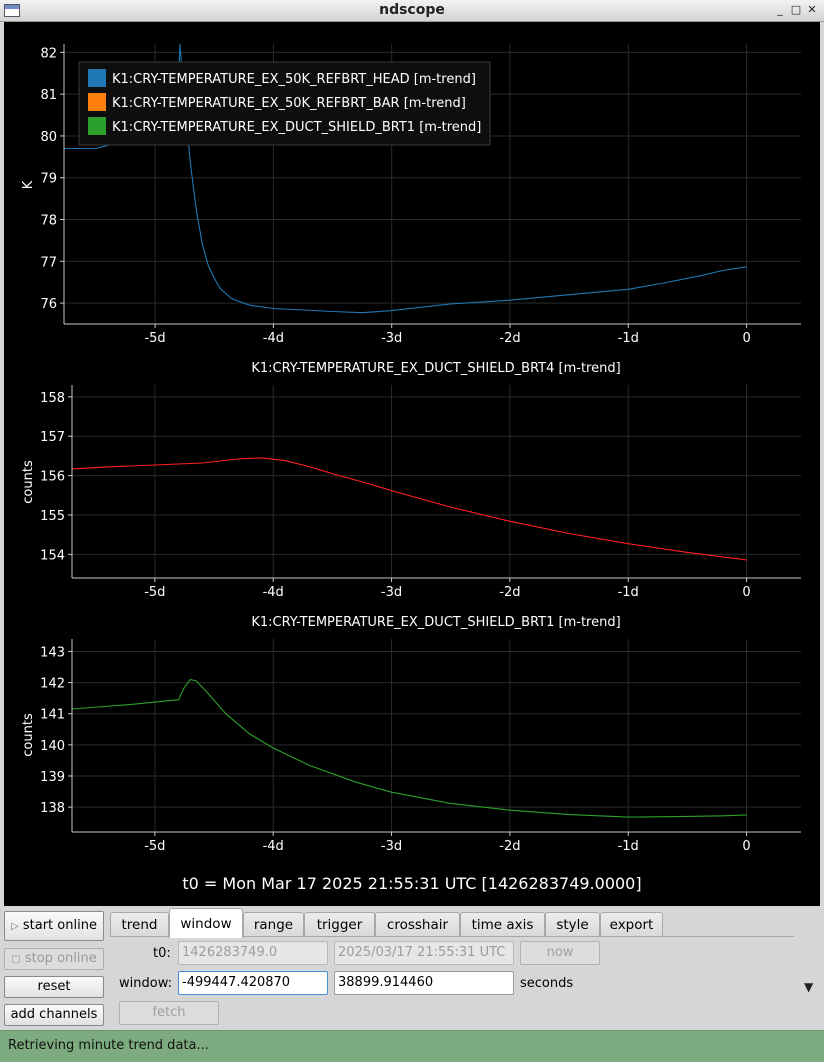 The width and height of the screenshot is (824, 1062). I want to click on y-tick-label: 78, so click(48, 221).